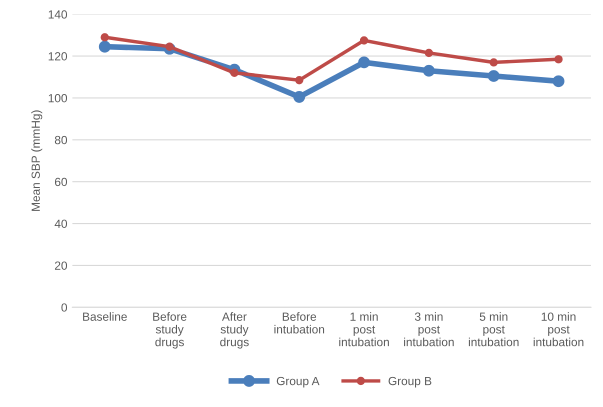 This screenshot has height=407, width=603. I want to click on y-tick-label: 20, so click(61, 265).